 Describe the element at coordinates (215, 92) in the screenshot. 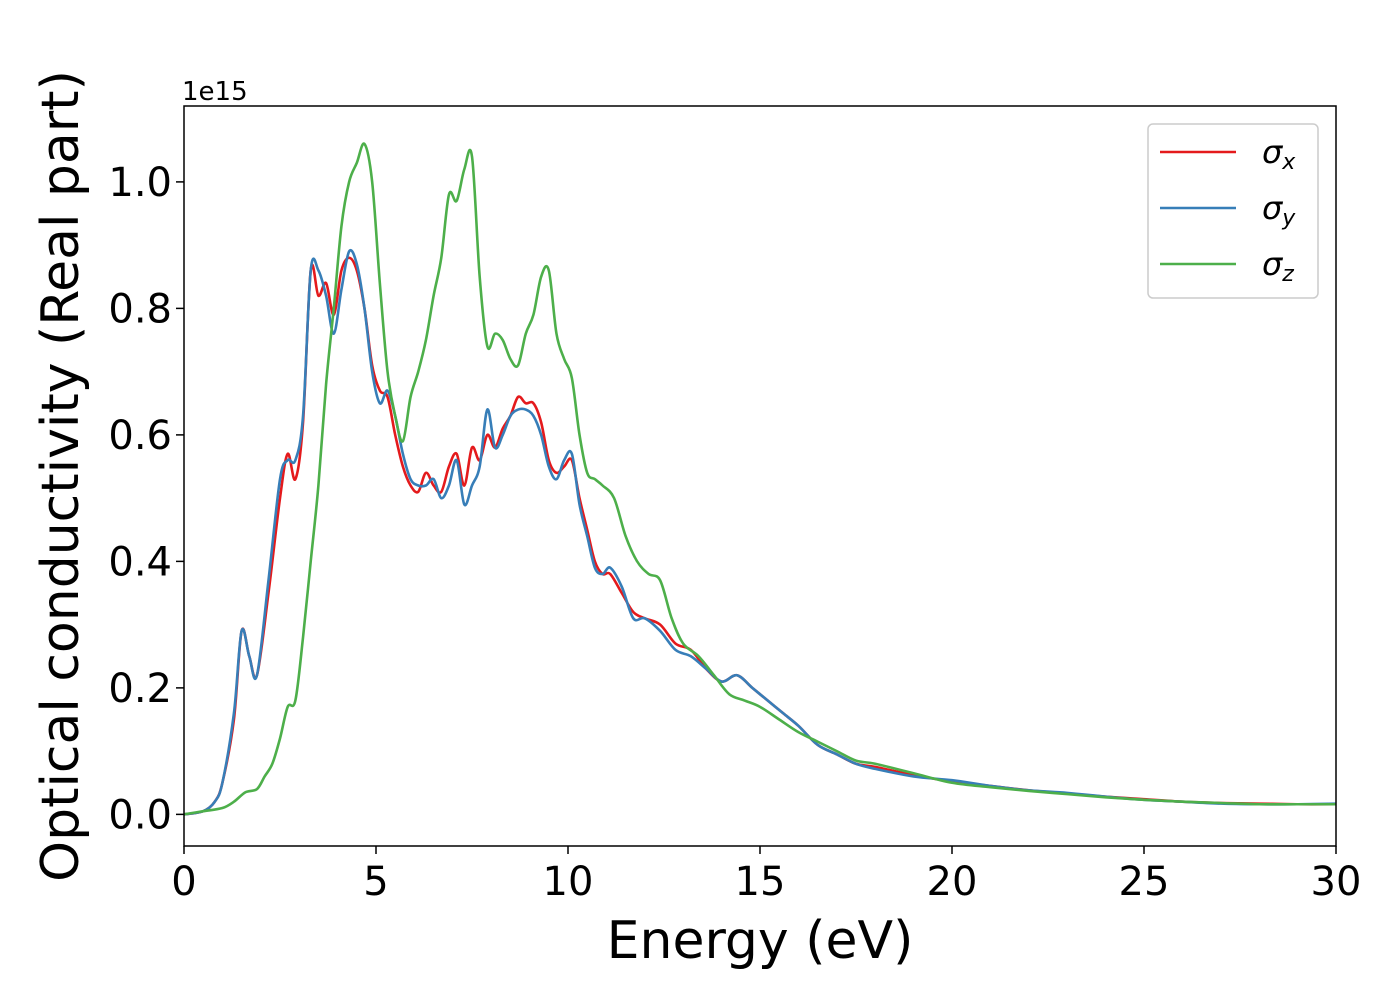

I see `y-offset-label: 1e15` at that location.